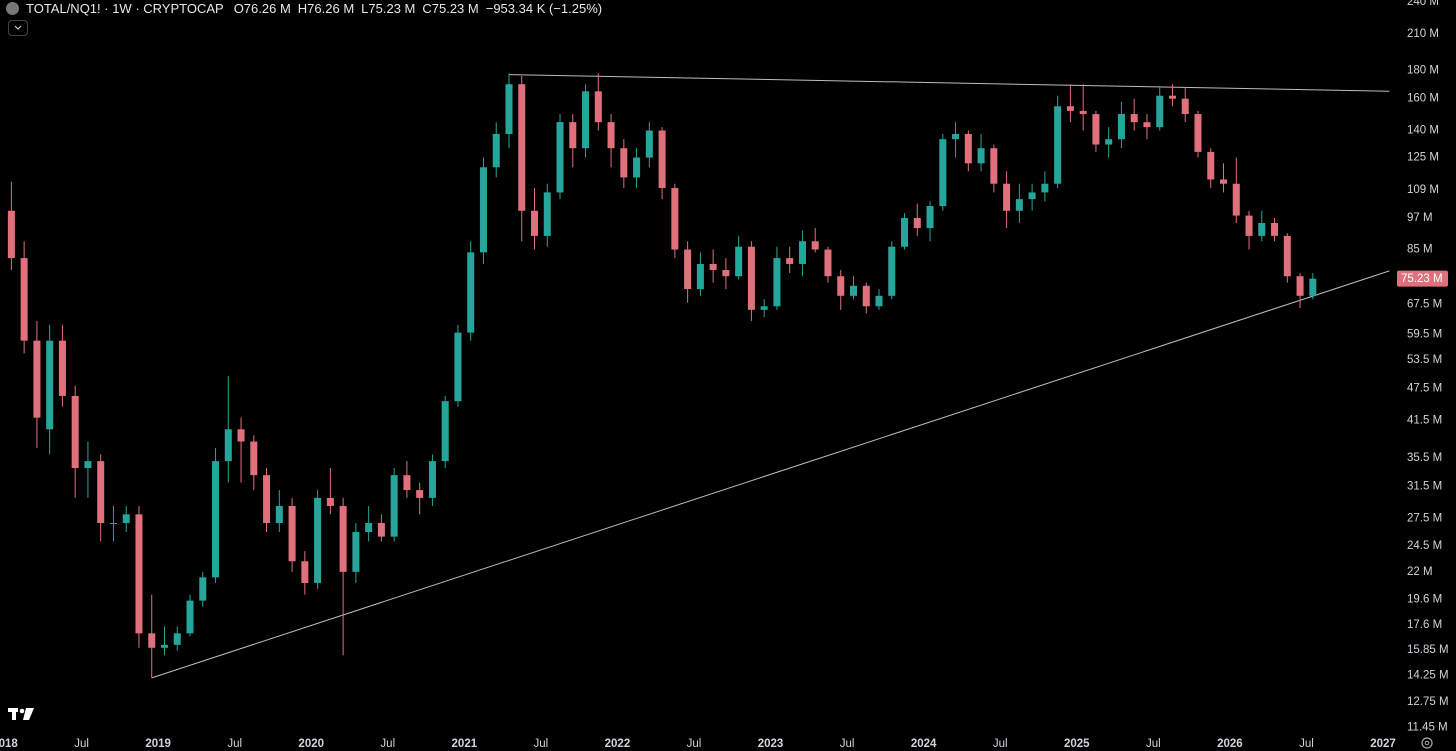  Describe the element at coordinates (125, 8) in the screenshot. I see `symbol: TOTAL/NQ1! · 1W · CRYPTOCAP` at that location.